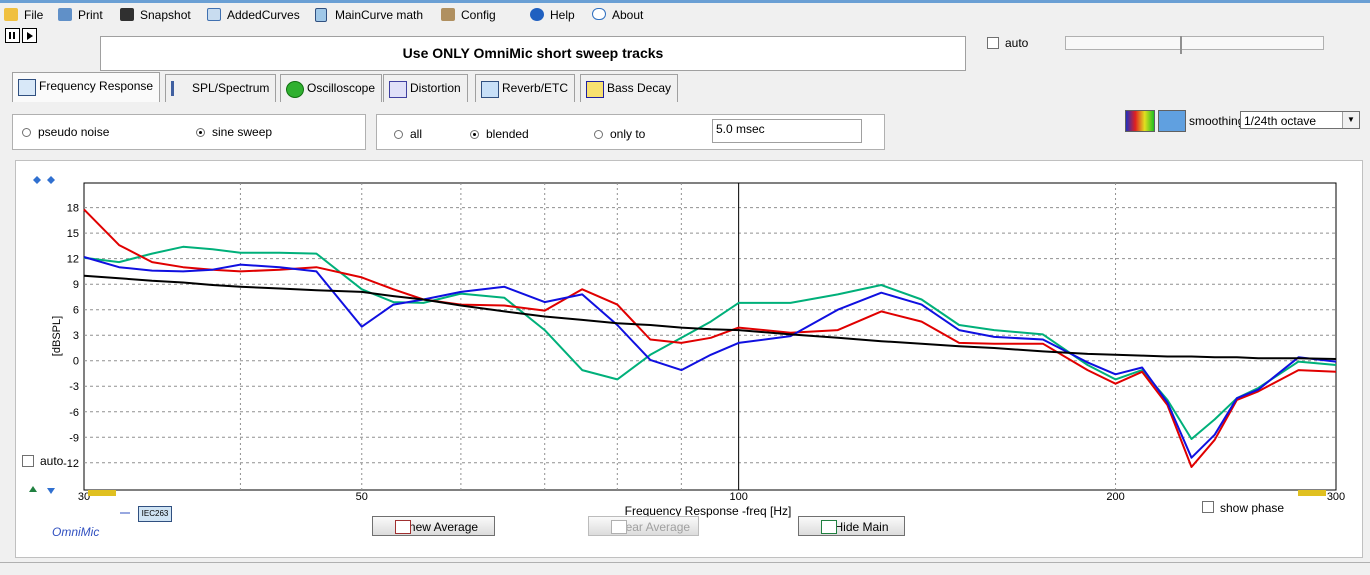 The image size is (1370, 575). I want to click on tab: Frequency Response, so click(86, 87).